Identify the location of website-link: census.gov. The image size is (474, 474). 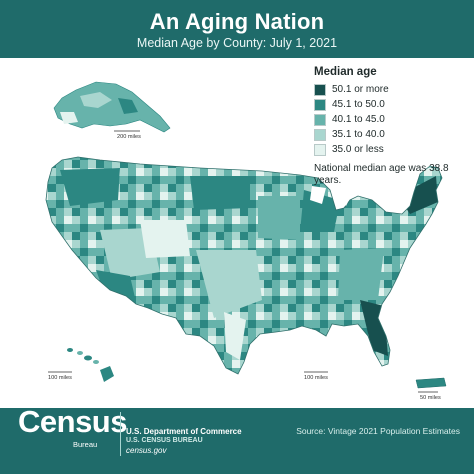
(146, 450).